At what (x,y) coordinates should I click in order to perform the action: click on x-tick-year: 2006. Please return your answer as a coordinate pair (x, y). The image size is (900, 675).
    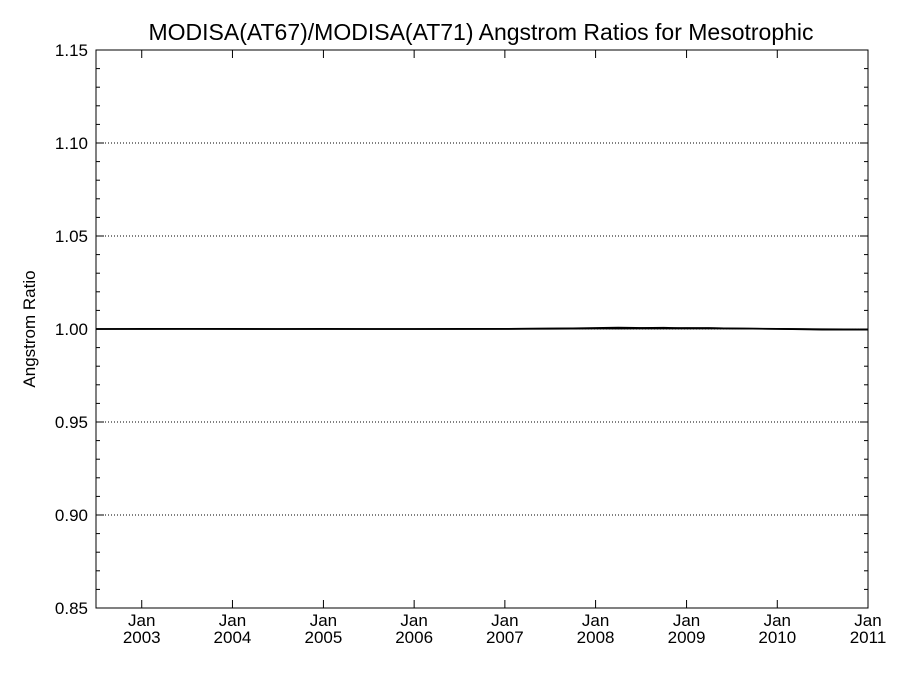
    Looking at the image, I should click on (414, 637).